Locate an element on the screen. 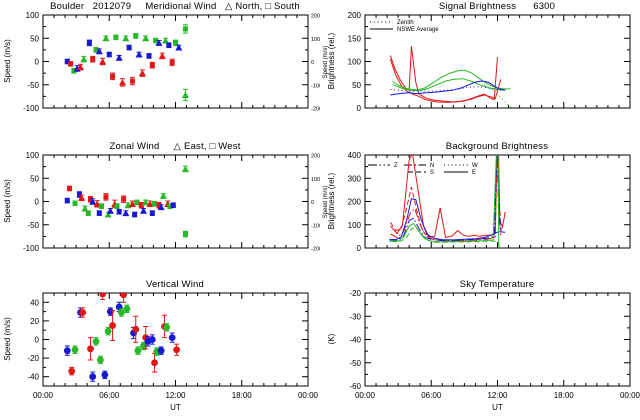  panel-title-sky-temperature: Sky Temperature is located at coordinates (497, 284).